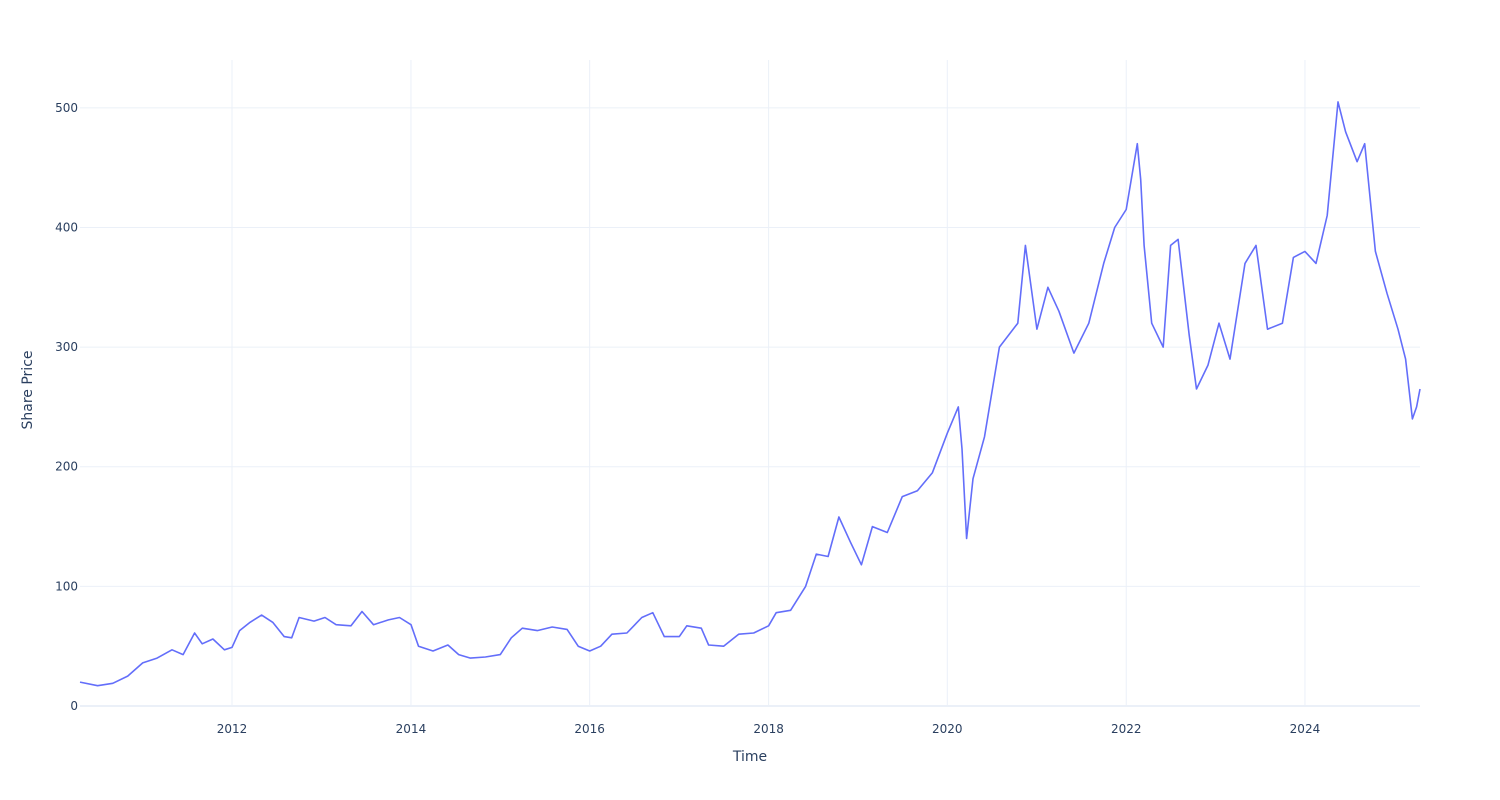 The image size is (1500, 800). I want to click on y-tick-label: 500, so click(66, 108).